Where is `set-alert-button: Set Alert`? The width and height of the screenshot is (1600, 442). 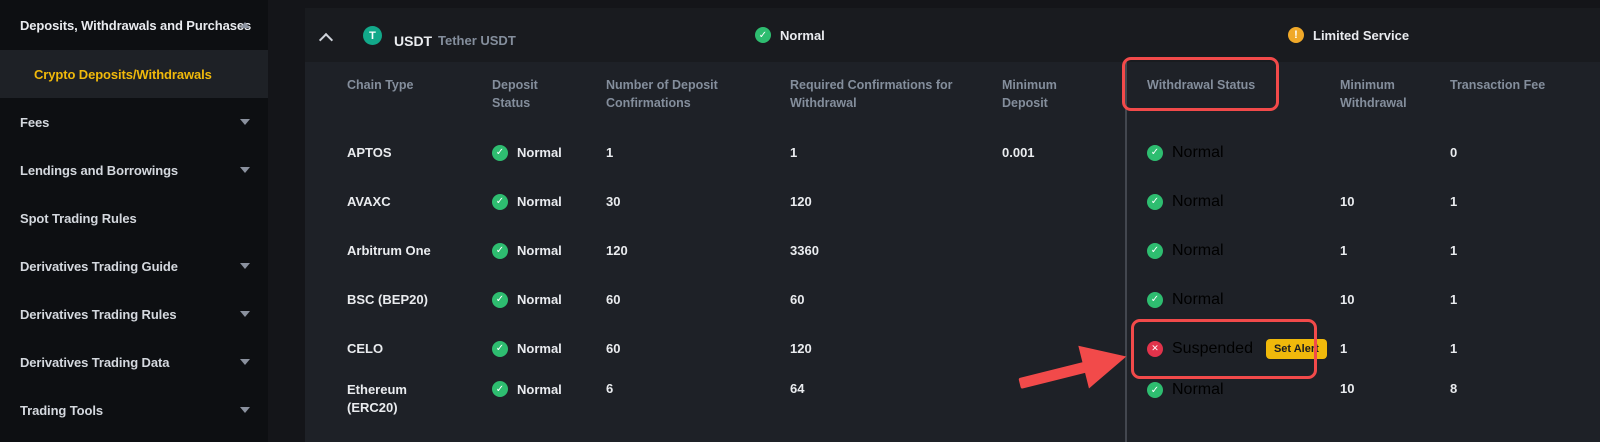
set-alert-button: Set Alert is located at coordinates (1296, 348).